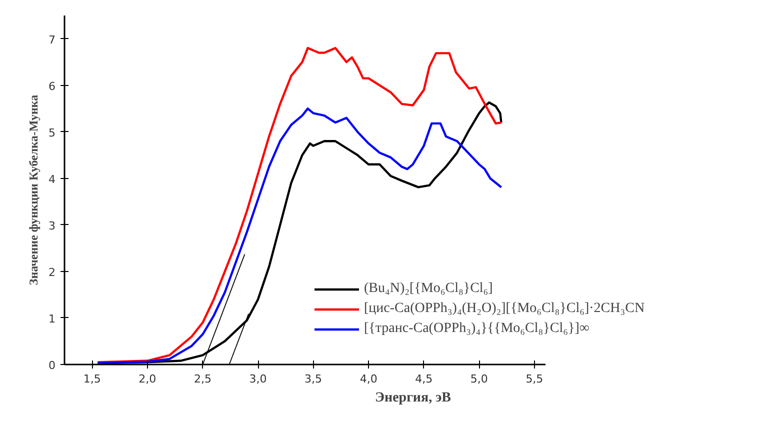 The image size is (767, 421). I want to click on legend-label: [цис-Ca(OPPh₃)₄(H₂O)₂][{Mo₆Cl₈}Cl₆]·2CH₃CN, so click(504, 309).